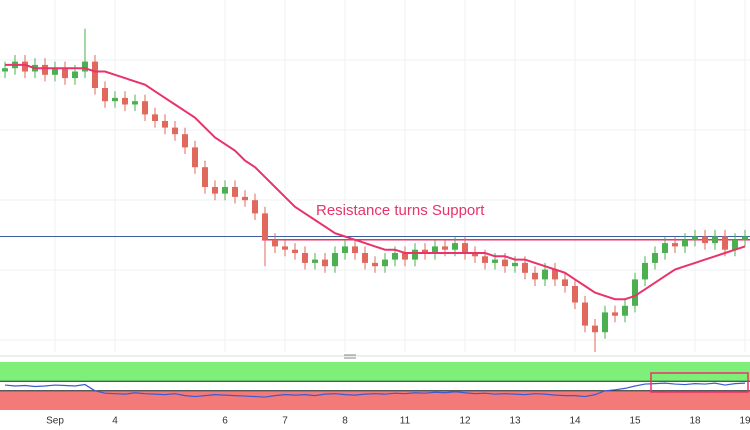  I want to click on x-tick-label: 11, so click(405, 421).